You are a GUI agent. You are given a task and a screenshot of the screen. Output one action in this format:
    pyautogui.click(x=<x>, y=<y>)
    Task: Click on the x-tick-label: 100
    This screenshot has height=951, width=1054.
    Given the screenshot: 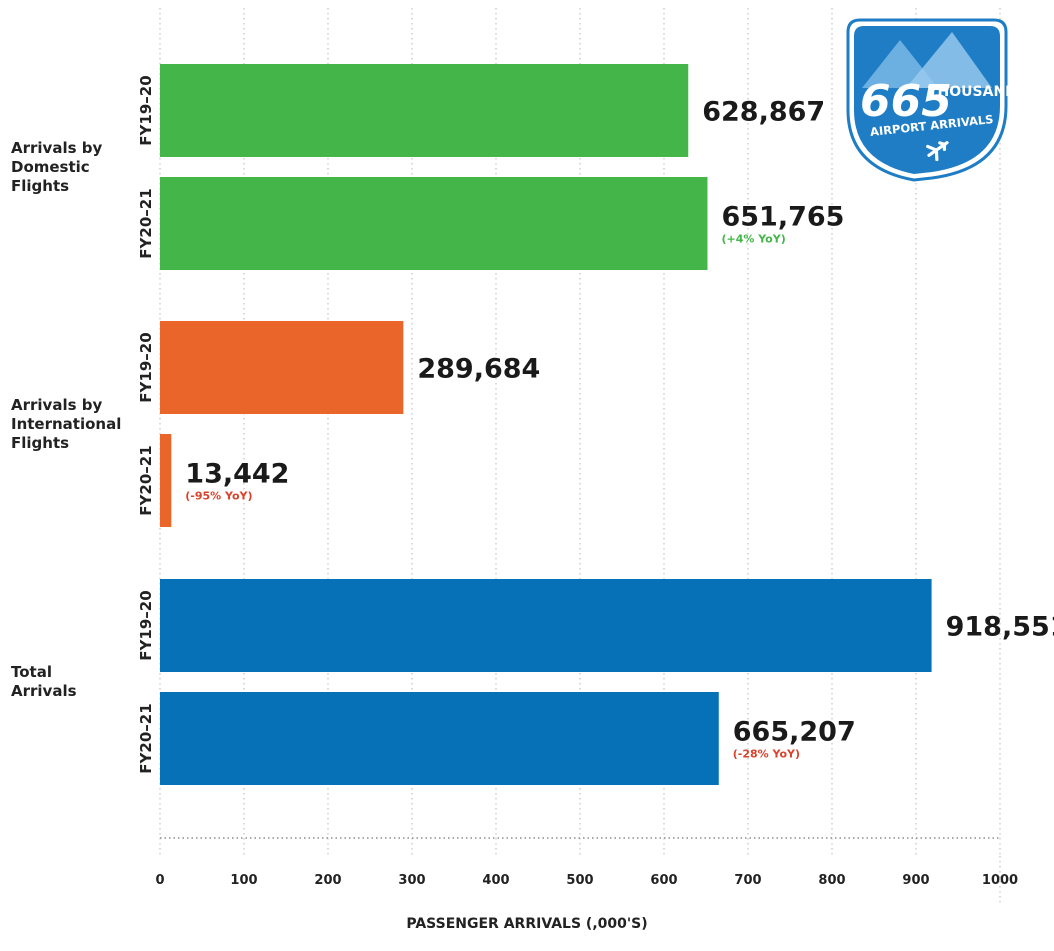 What is the action you would take?
    pyautogui.click(x=243, y=880)
    